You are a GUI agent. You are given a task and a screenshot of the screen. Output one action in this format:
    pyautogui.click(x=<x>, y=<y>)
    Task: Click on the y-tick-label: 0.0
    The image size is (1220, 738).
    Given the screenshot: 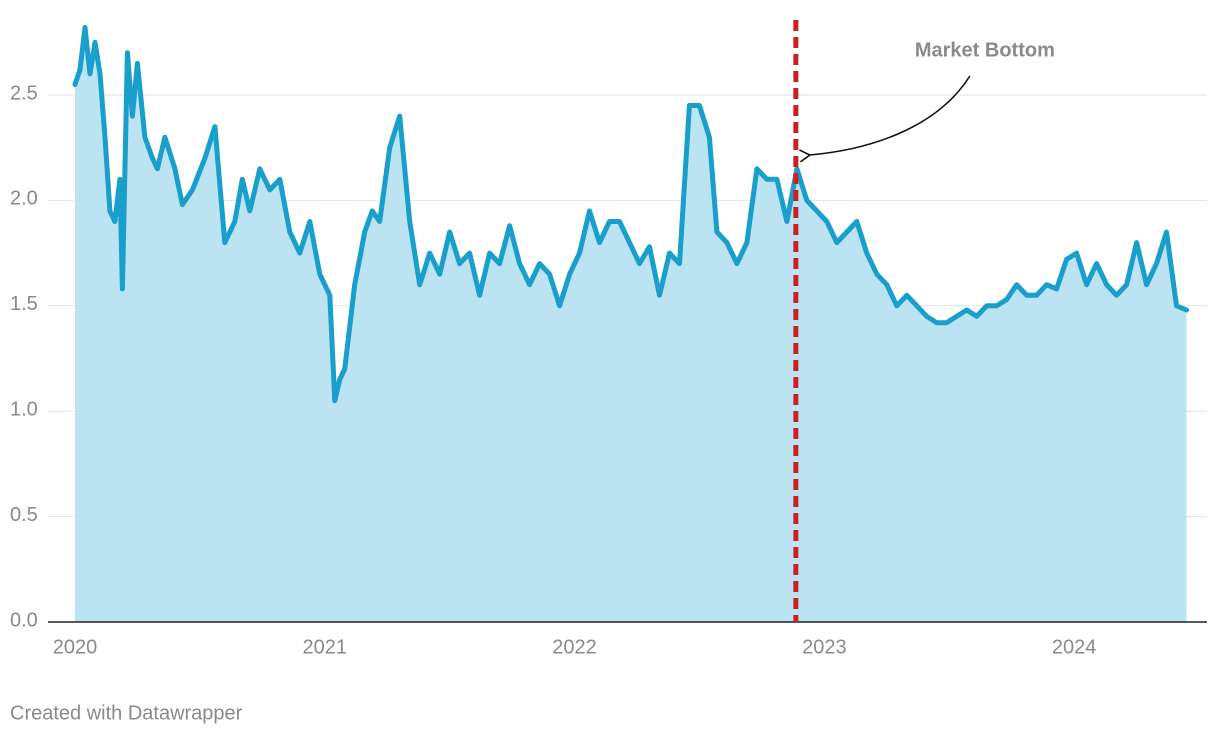 What is the action you would take?
    pyautogui.click(x=24, y=620)
    